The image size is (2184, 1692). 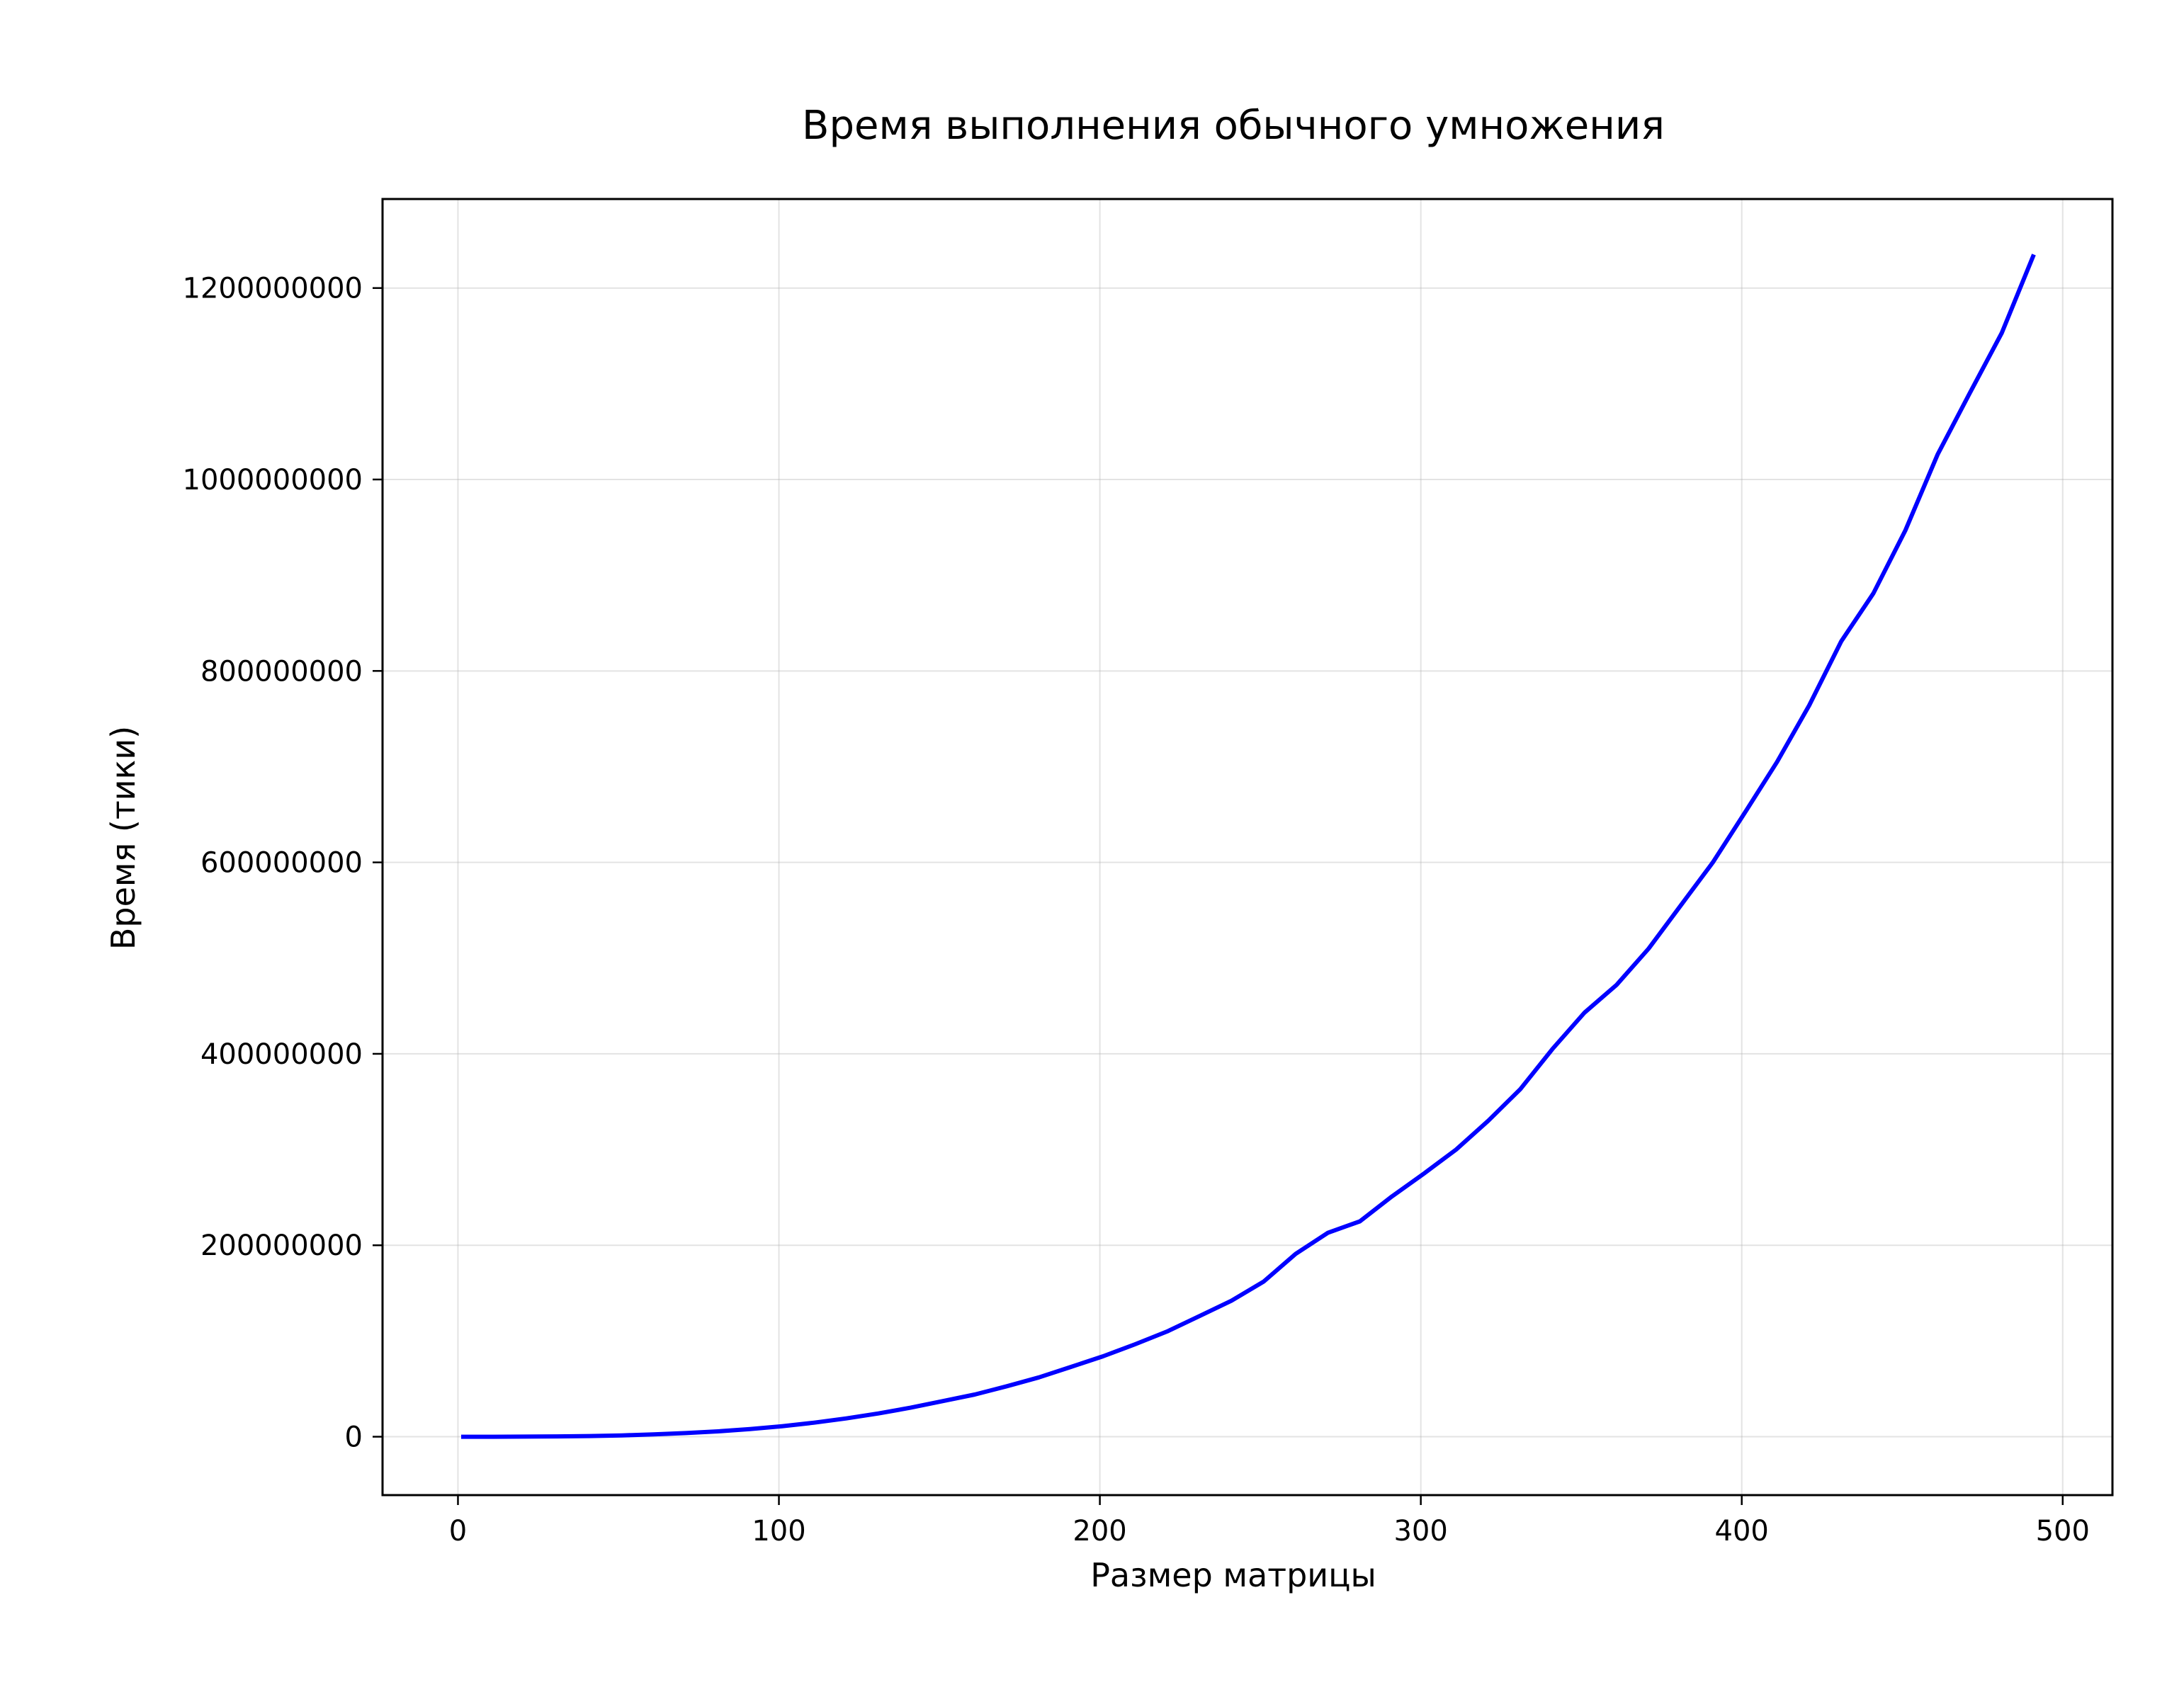 I want to click on y-axis-label: Время (тики), so click(x=123, y=838).